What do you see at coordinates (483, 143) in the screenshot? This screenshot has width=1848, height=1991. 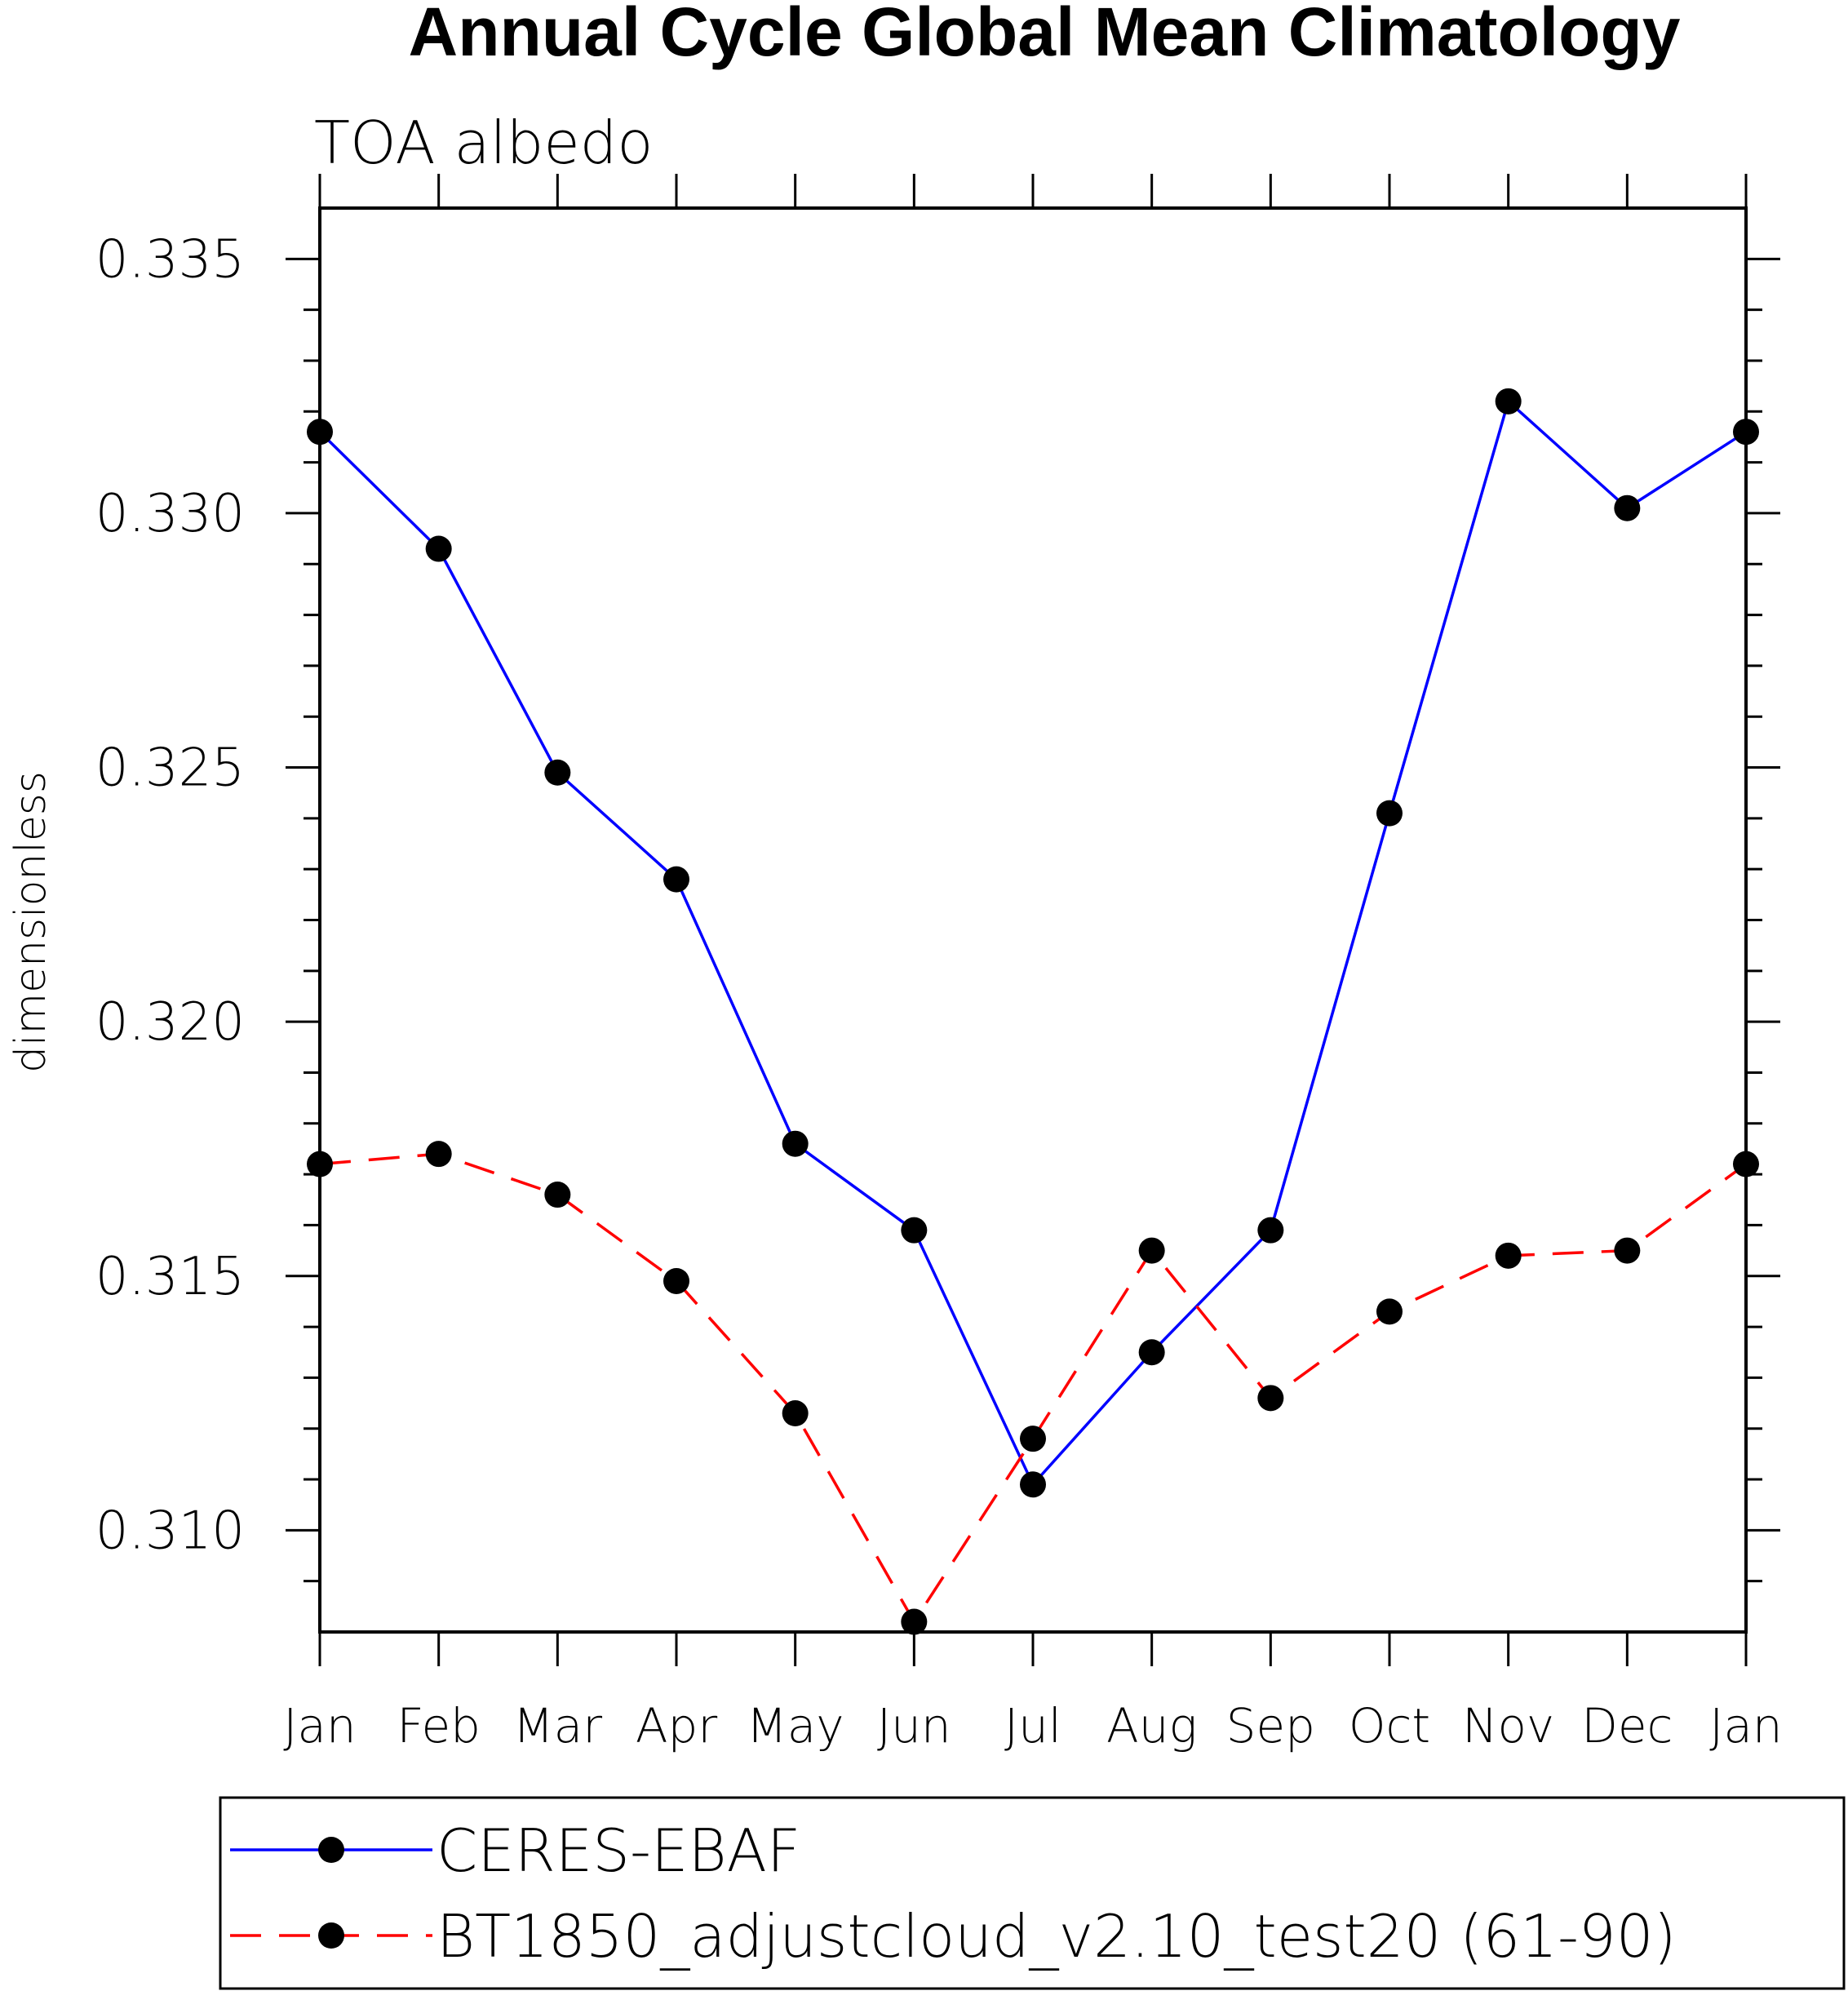 I see `chart-subtitle: TOA albedo` at bounding box center [483, 143].